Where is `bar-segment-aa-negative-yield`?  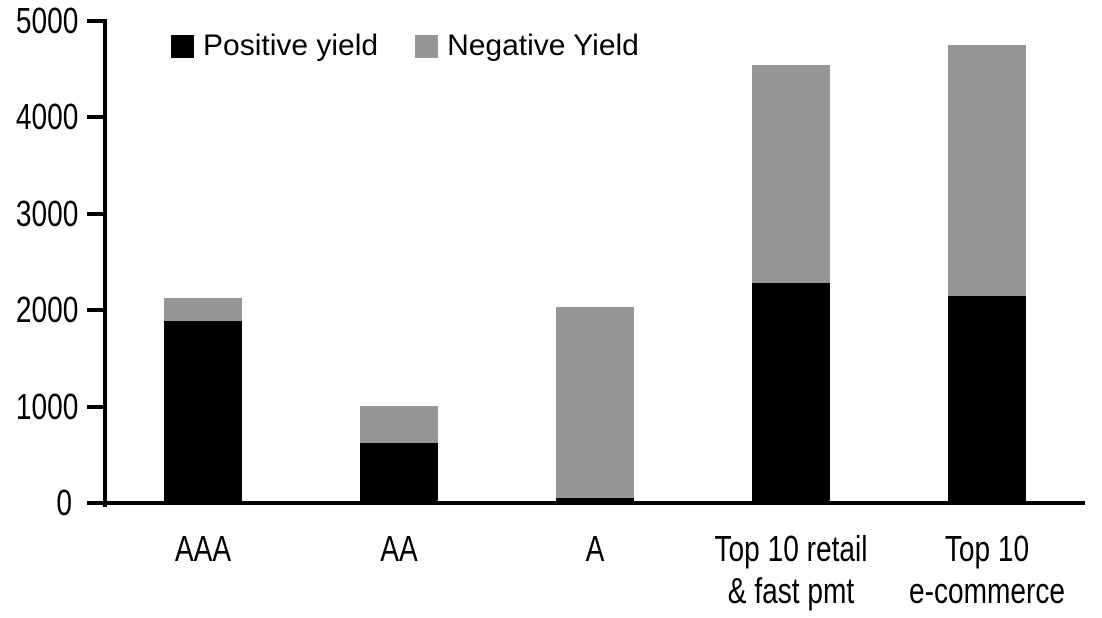
bar-segment-aa-negative-yield is located at coordinates (399, 425).